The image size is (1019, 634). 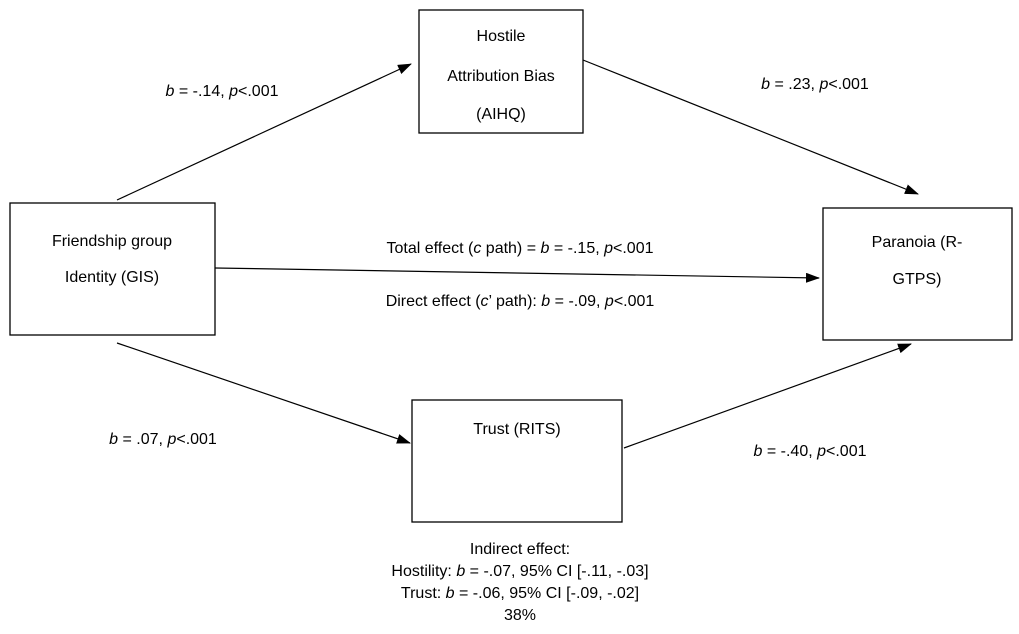 I want to click on label-part: = .07,, so click(x=142, y=439).